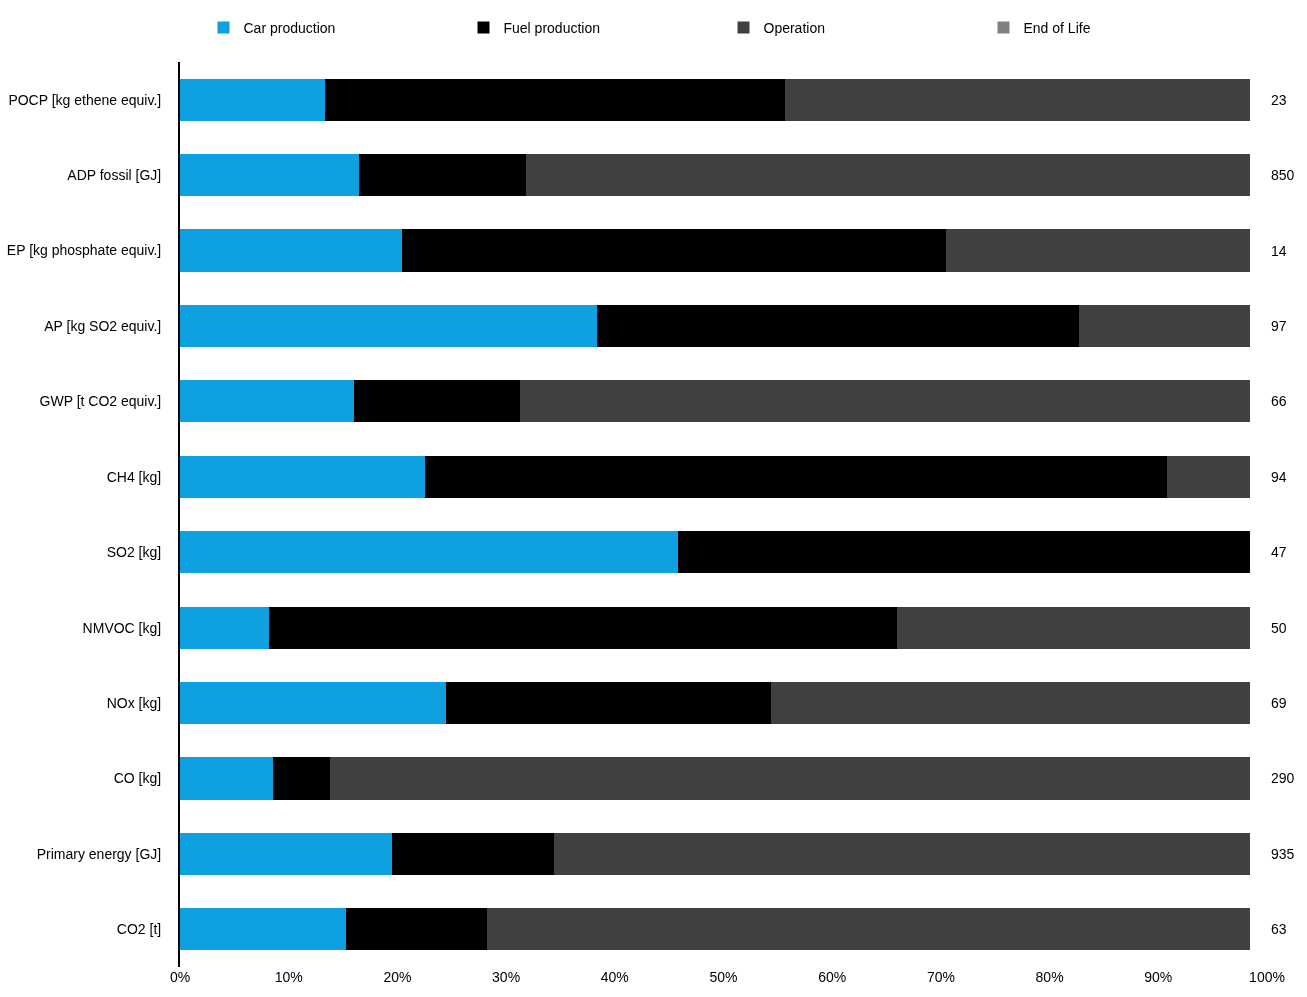 The width and height of the screenshot is (1307, 997). I want to click on text: 94, so click(1279, 477).